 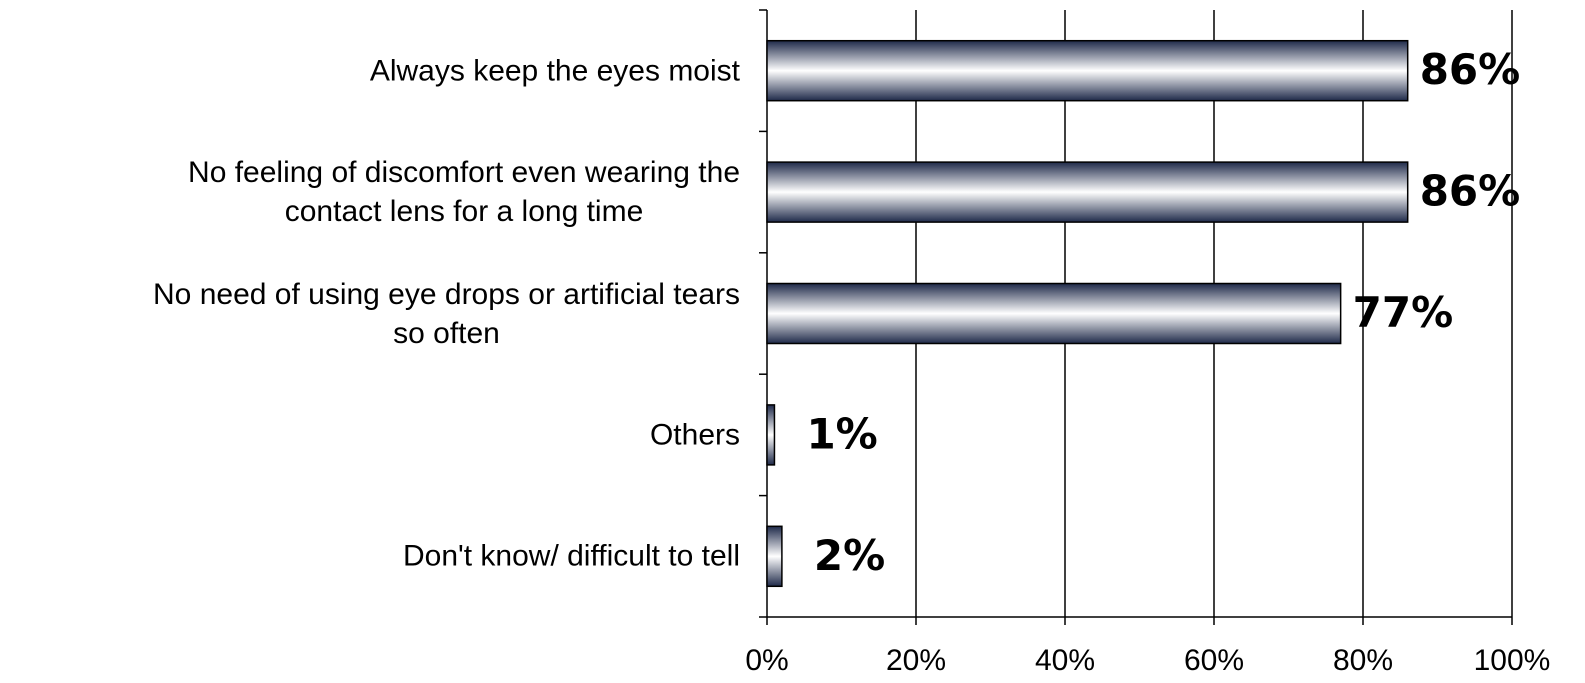 I want to click on x-tick-label: 40%, so click(x=1065, y=660).